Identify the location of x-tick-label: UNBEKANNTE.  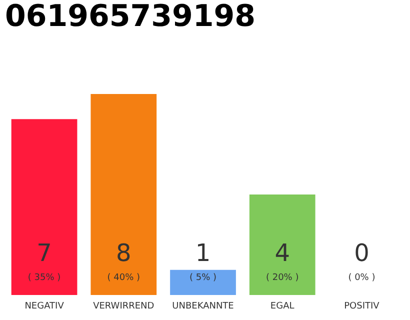
(203, 307).